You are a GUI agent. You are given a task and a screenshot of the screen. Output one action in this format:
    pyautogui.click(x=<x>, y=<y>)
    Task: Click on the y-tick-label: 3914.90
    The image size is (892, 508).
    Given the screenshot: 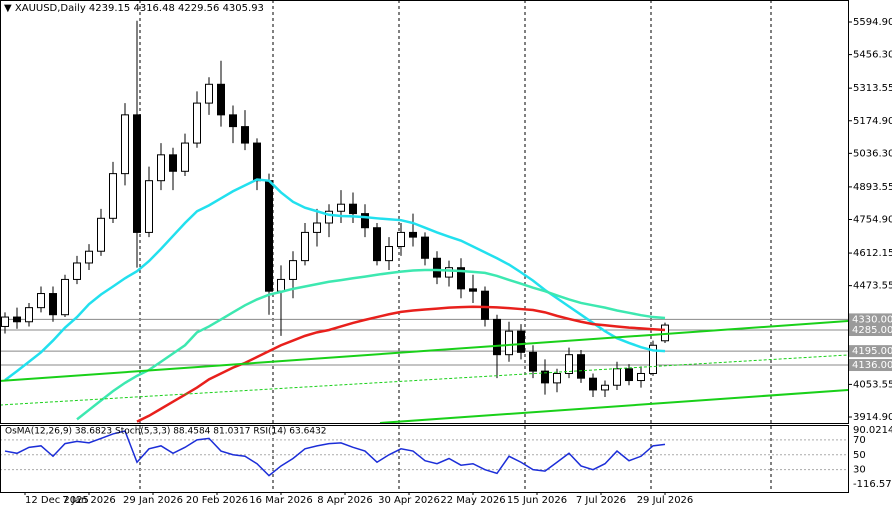 What is the action you would take?
    pyautogui.click(x=872, y=417)
    